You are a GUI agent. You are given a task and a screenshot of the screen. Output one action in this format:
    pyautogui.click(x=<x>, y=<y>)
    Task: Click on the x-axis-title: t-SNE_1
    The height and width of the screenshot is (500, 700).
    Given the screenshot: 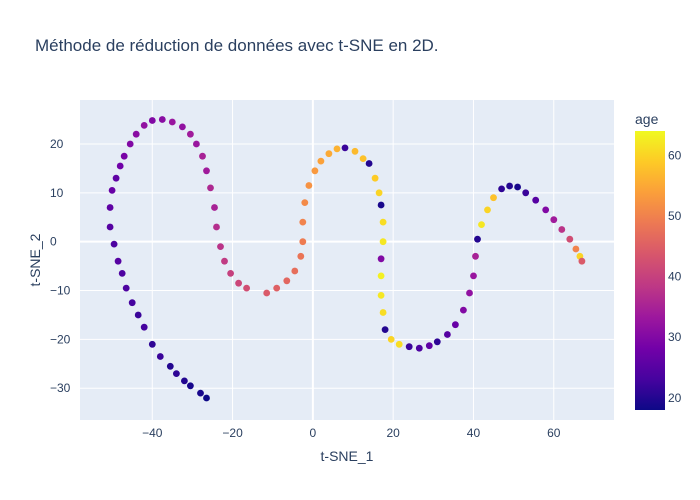 What is the action you would take?
    pyautogui.click(x=347, y=456)
    